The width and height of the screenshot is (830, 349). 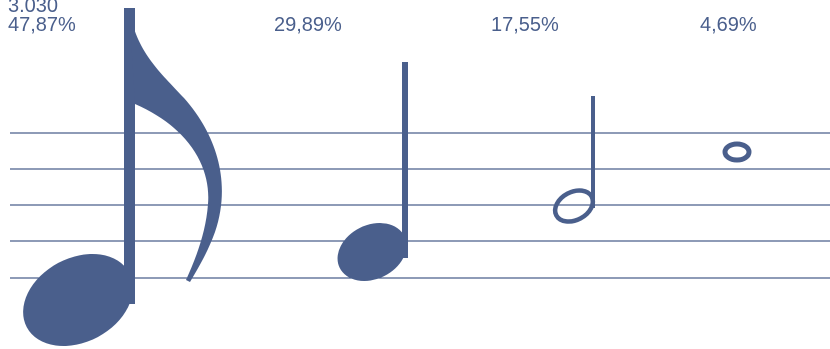 I want to click on whole-note-icon, so click(x=737, y=152).